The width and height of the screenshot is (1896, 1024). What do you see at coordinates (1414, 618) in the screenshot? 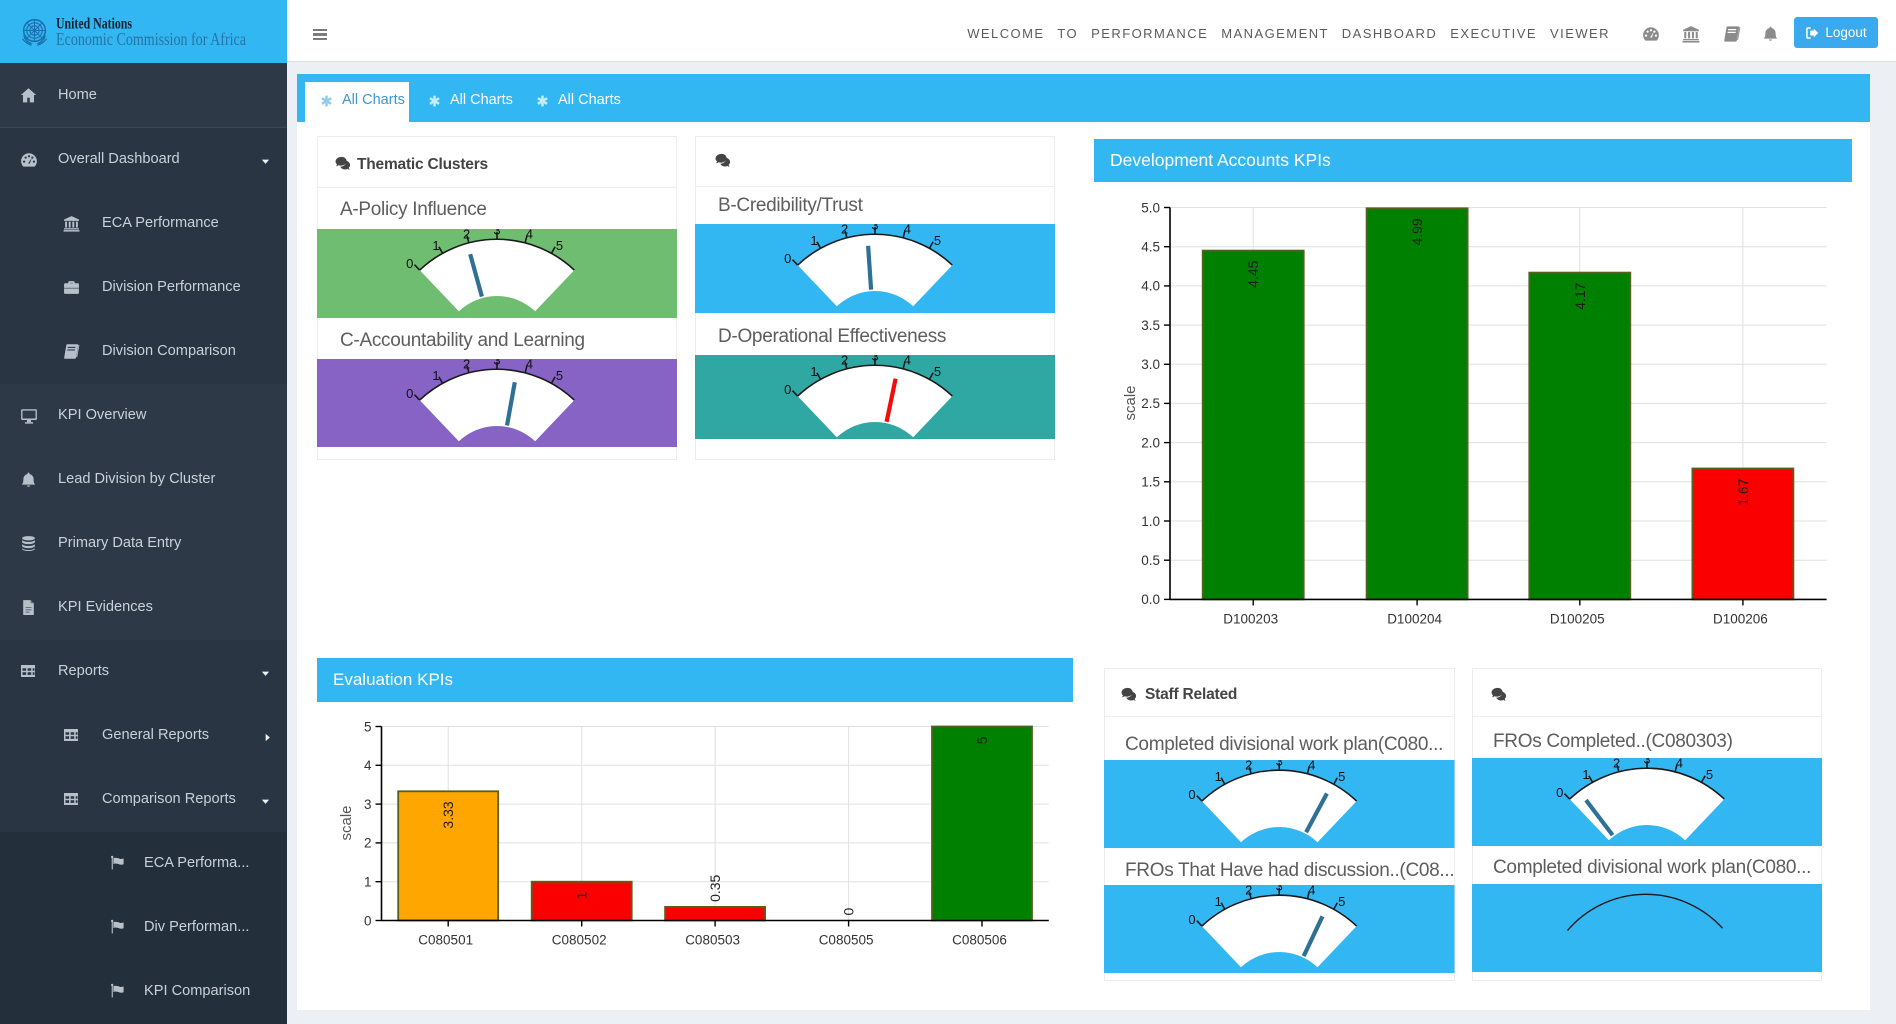
I see `svg-text: D100204` at bounding box center [1414, 618].